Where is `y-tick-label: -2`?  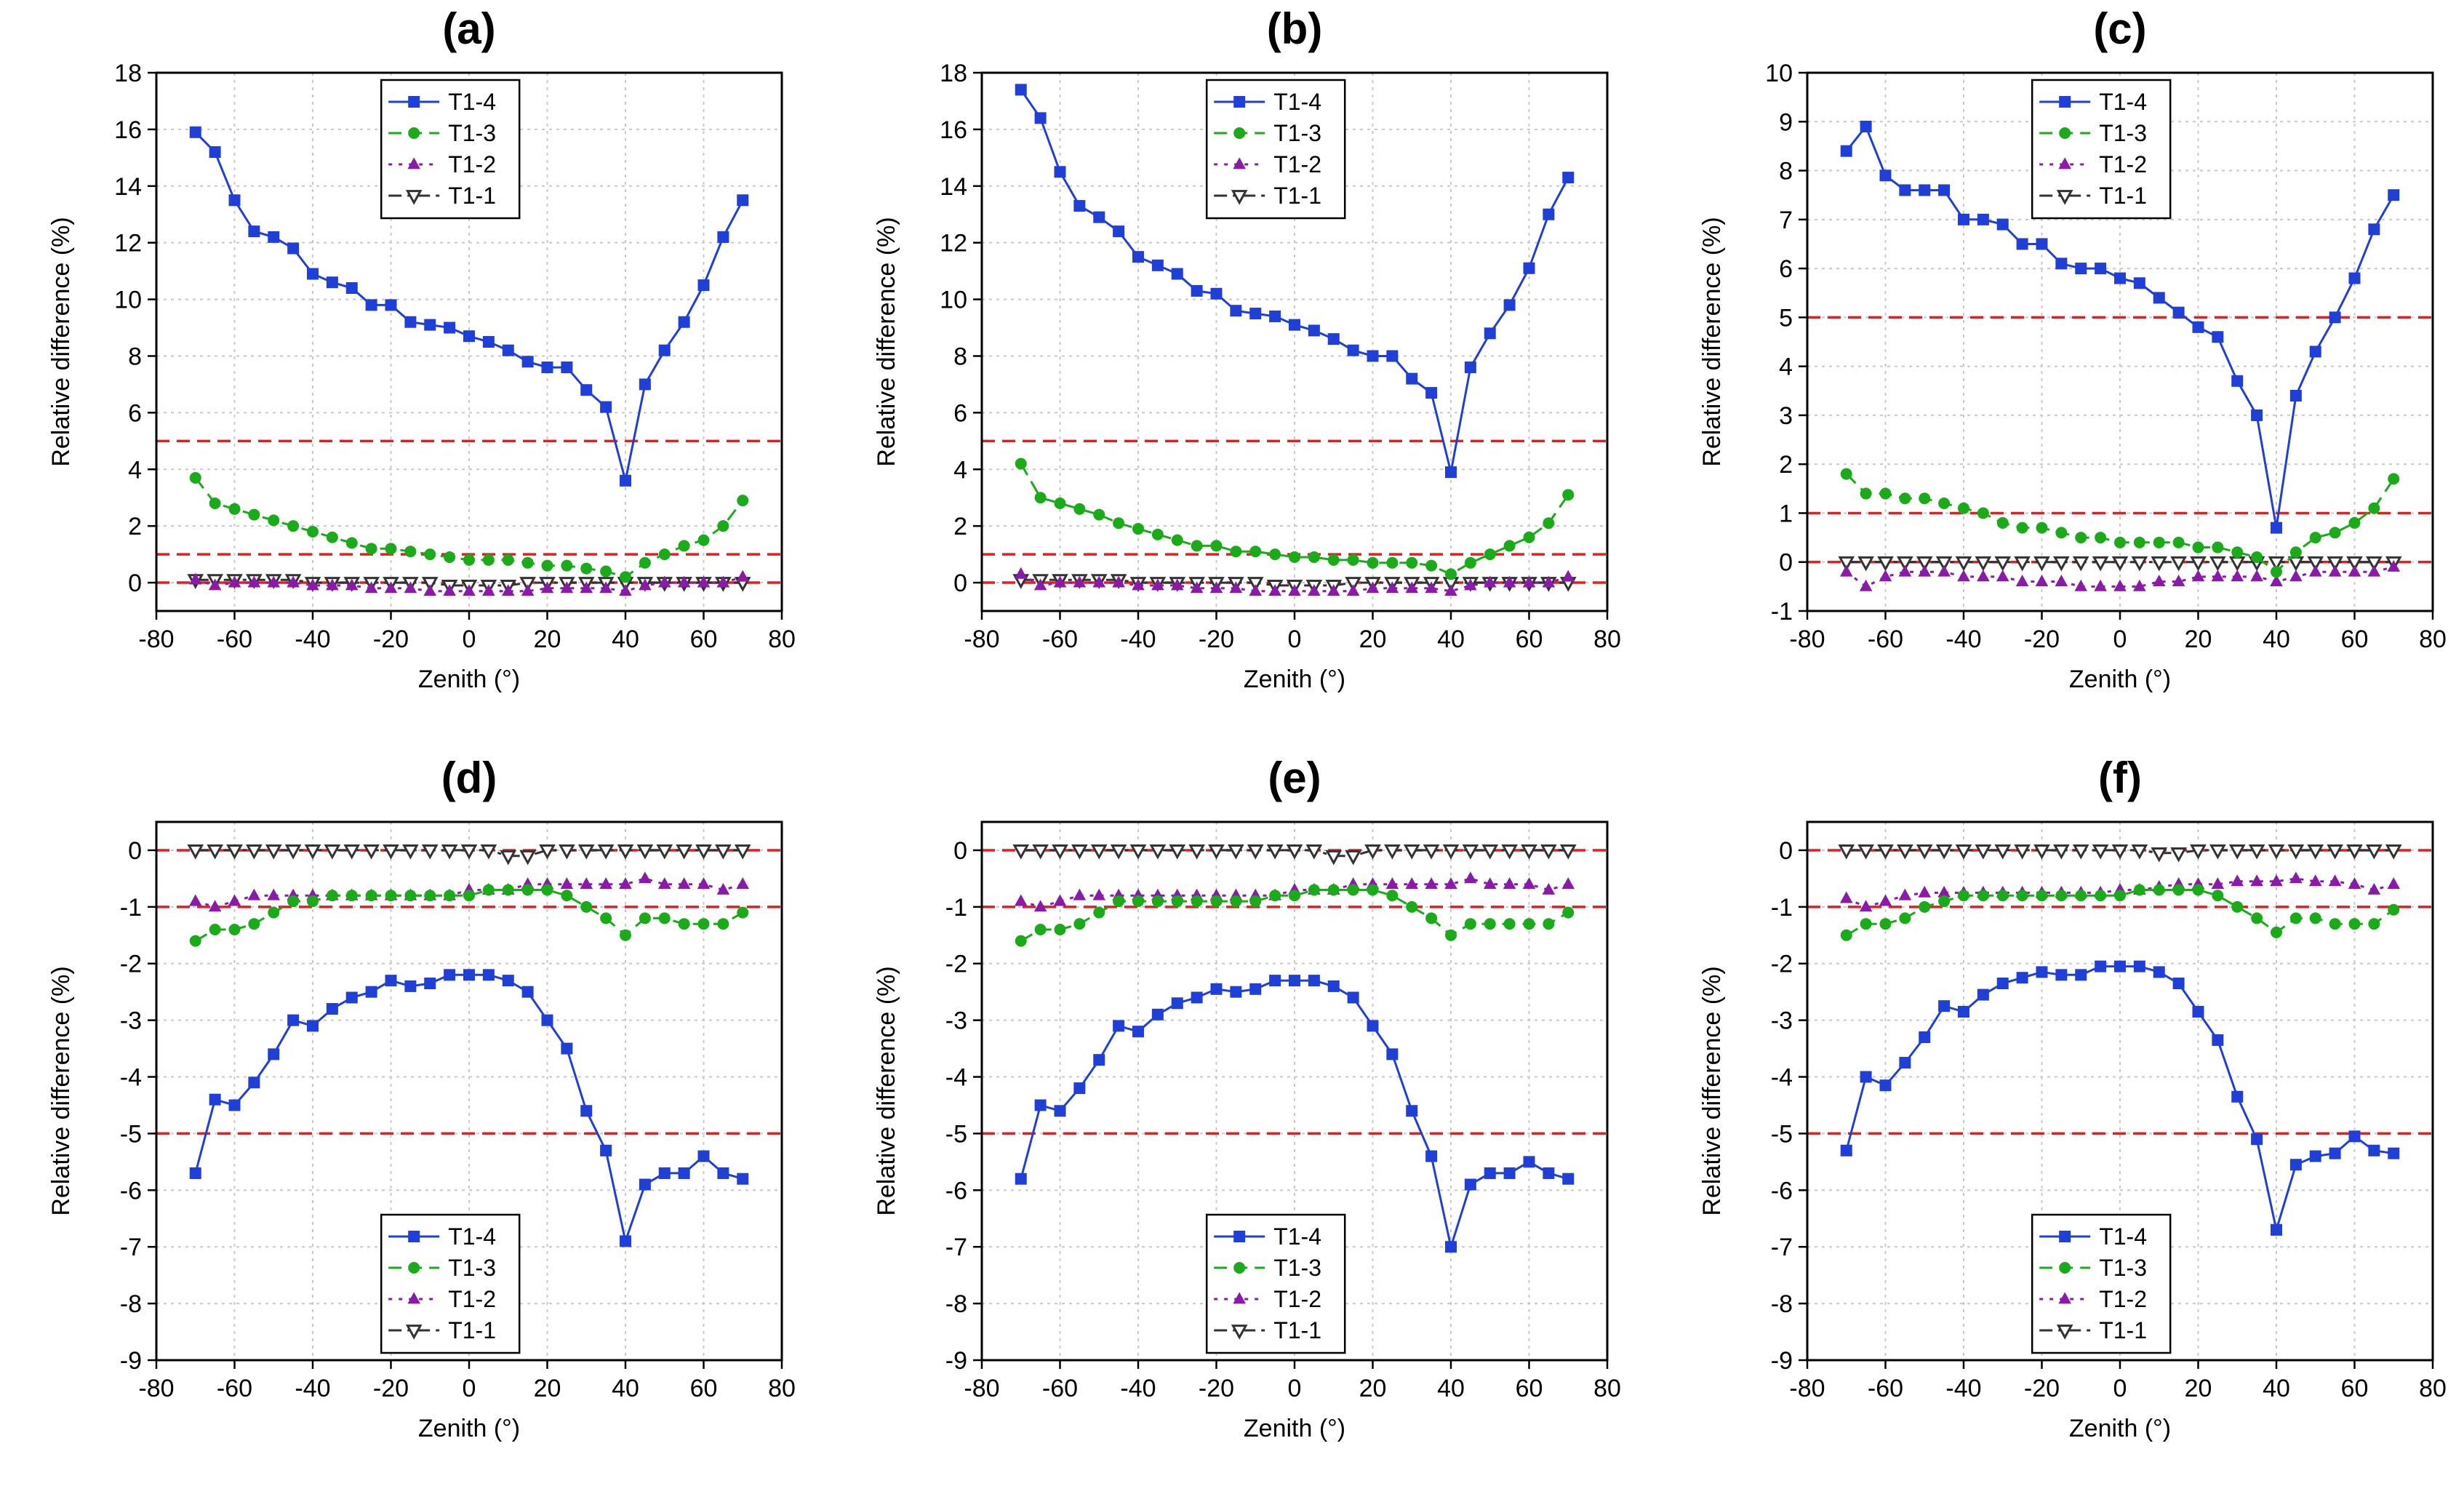 y-tick-label: -2 is located at coordinates (956, 965).